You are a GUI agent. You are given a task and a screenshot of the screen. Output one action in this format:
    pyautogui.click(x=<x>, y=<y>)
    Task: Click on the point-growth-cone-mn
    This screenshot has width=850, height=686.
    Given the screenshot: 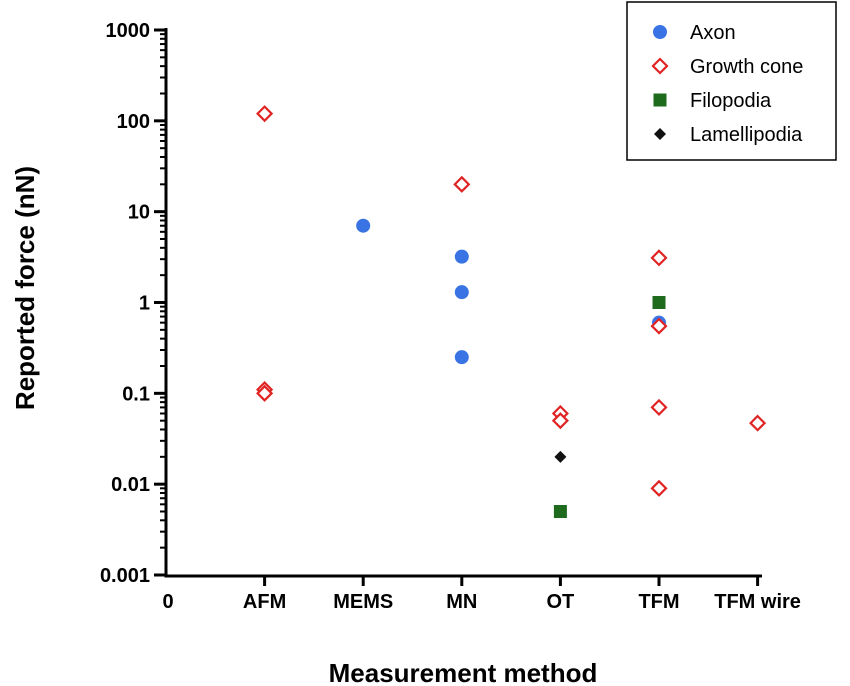 What is the action you would take?
    pyautogui.click(x=462, y=184)
    